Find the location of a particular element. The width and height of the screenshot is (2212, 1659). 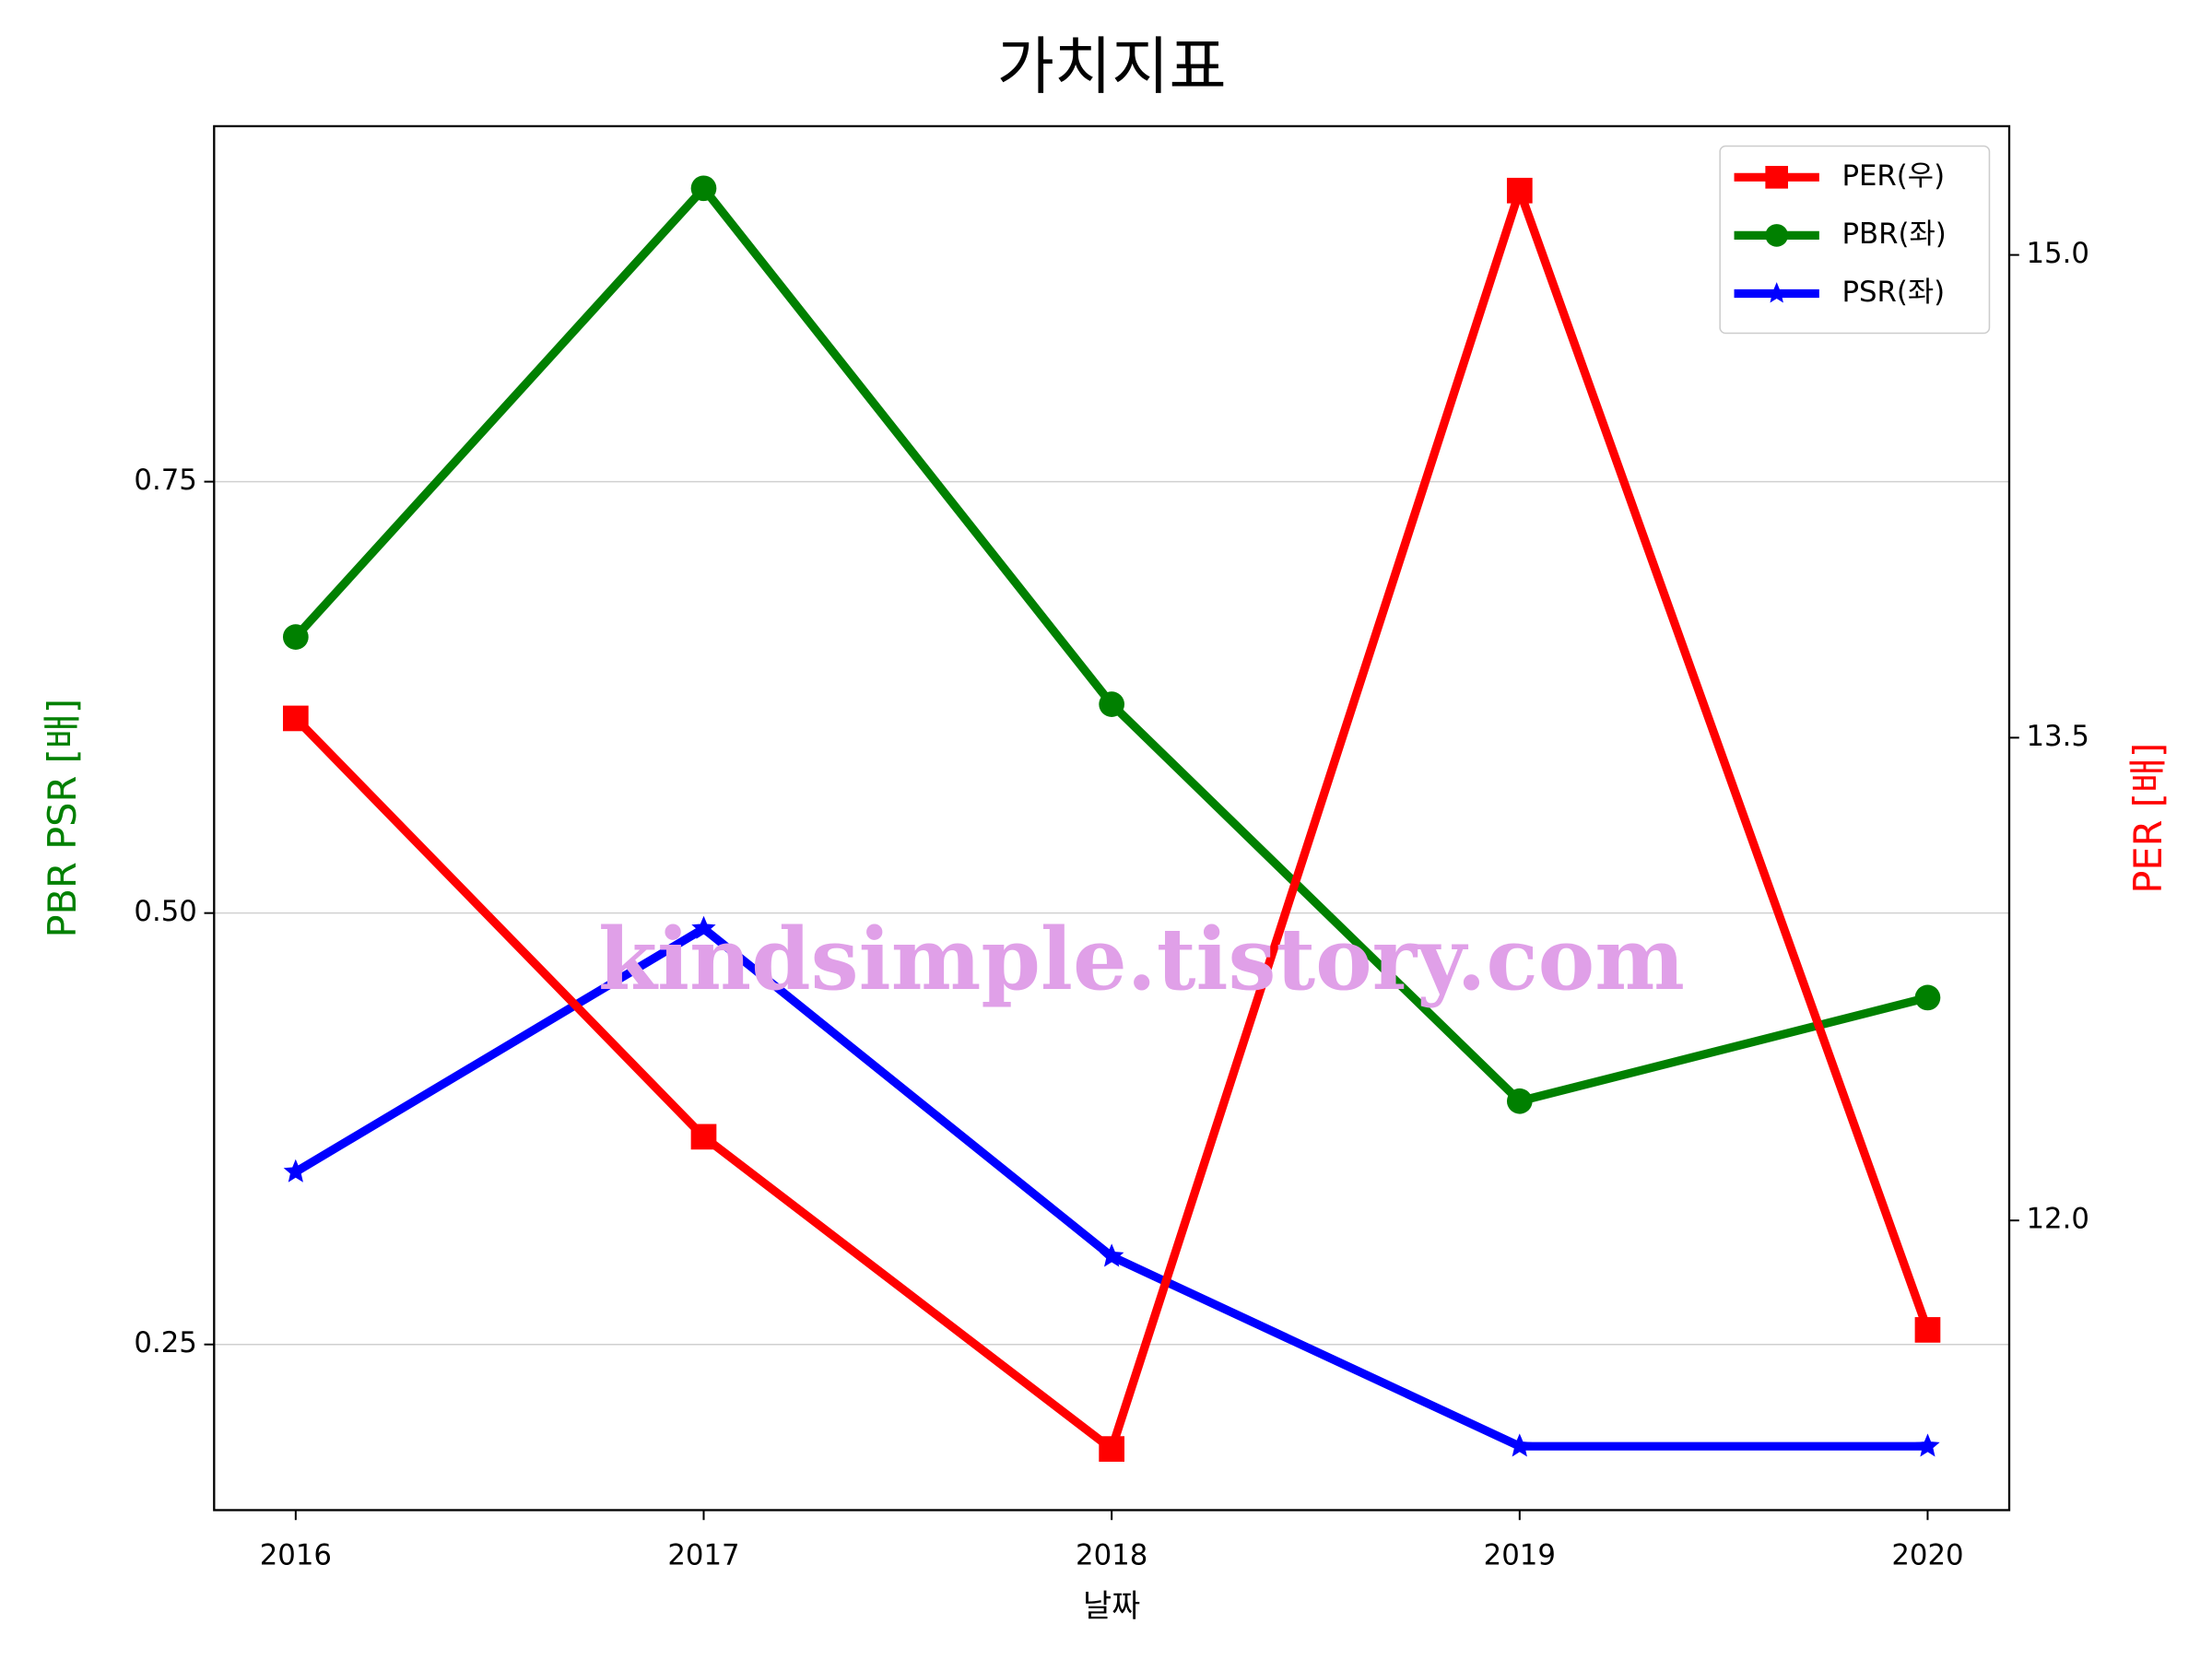

x-tick-label: 2016 is located at coordinates (296, 1555).